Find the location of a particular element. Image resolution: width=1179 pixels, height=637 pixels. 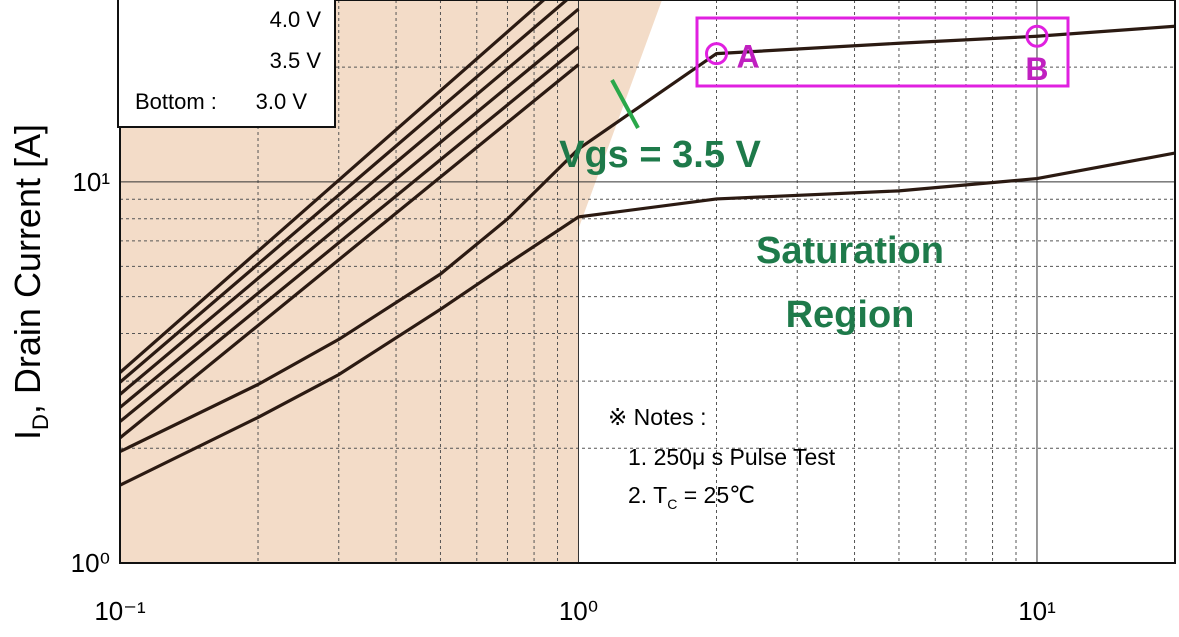

legend-entry: 3.0 V is located at coordinates (282, 101).